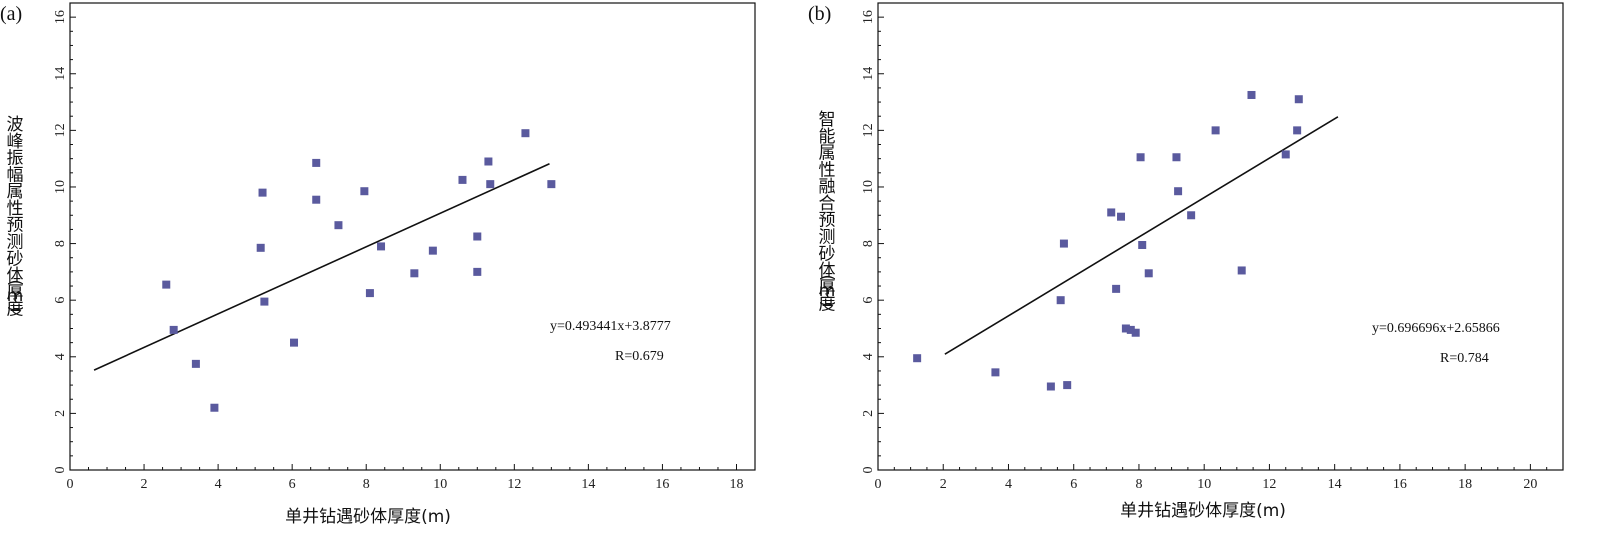  Describe the element at coordinates (15, 175) in the screenshot. I see `y-axis-title-char: 幅` at that location.